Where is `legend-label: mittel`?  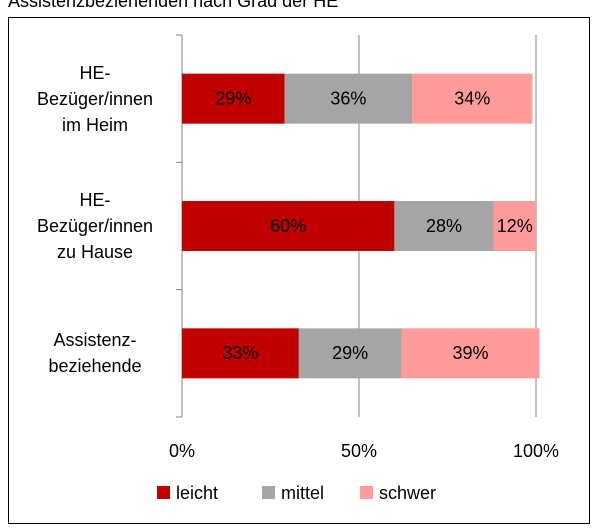 legend-label: mittel is located at coordinates (302, 493).